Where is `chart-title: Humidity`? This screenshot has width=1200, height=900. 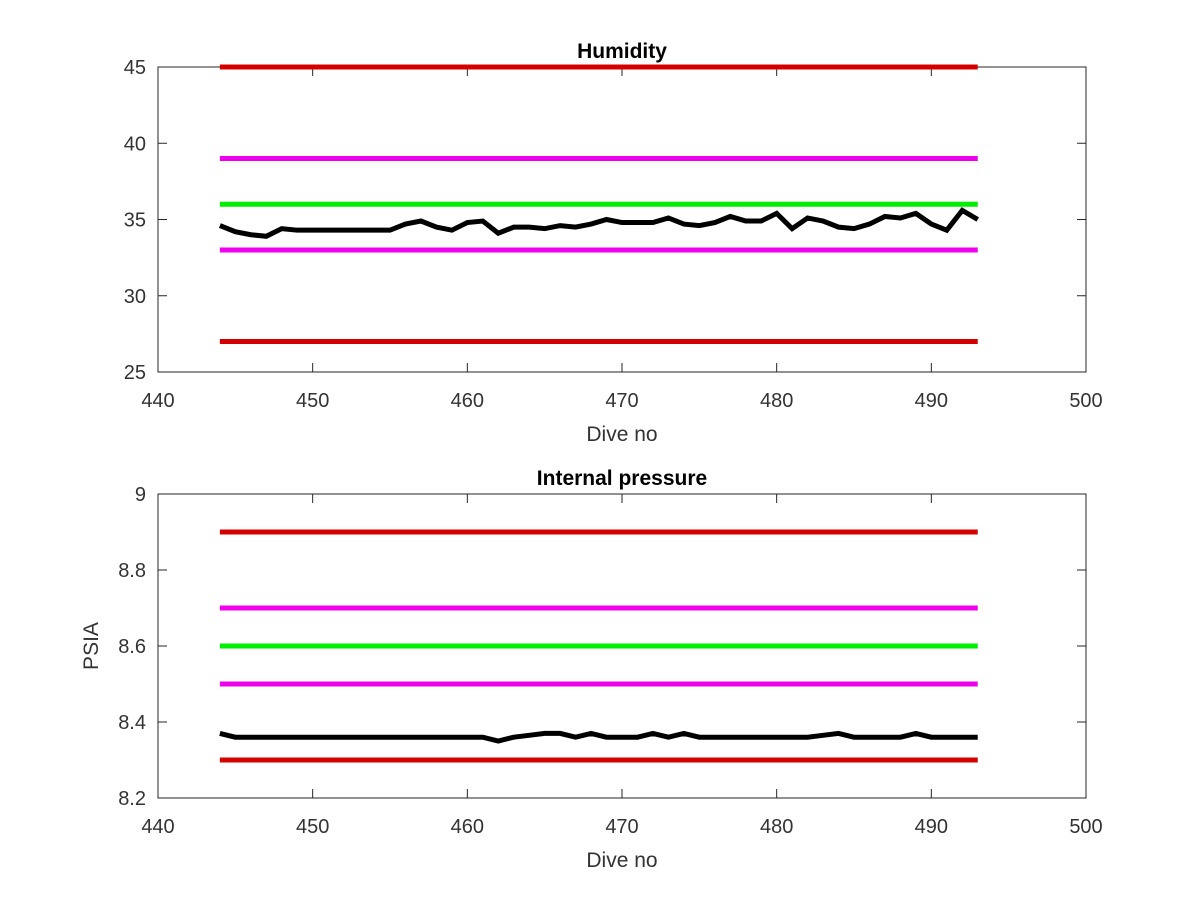 chart-title: Humidity is located at coordinates (622, 51).